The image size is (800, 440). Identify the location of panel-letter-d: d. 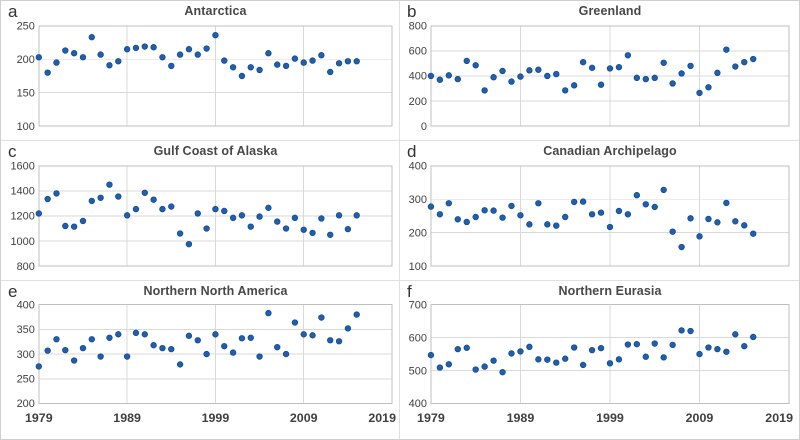
(412, 151).